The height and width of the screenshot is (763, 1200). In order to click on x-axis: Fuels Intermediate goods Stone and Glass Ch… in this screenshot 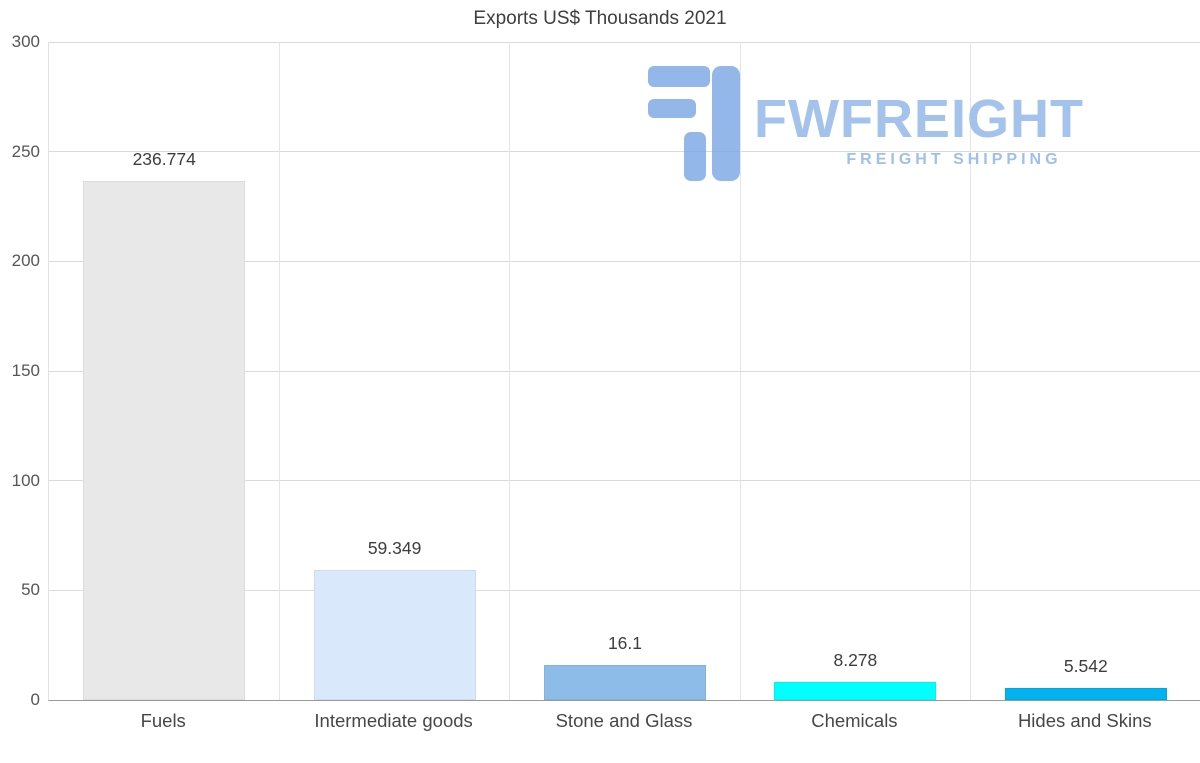, I will do `click(624, 725)`.